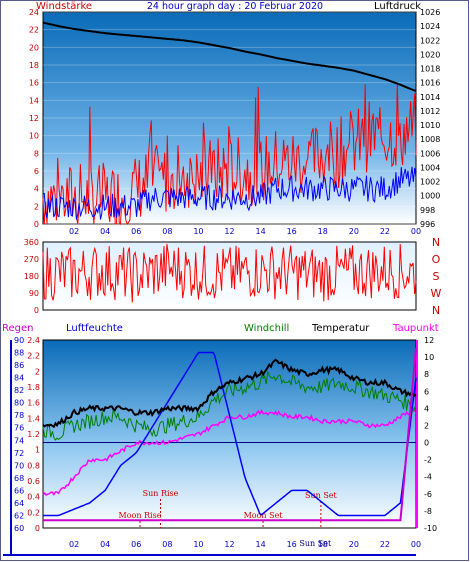 Image resolution: width=470 pixels, height=562 pixels. What do you see at coordinates (33, 356) in the screenshot?
I see `rain-tick-label: 2.2` at bounding box center [33, 356].